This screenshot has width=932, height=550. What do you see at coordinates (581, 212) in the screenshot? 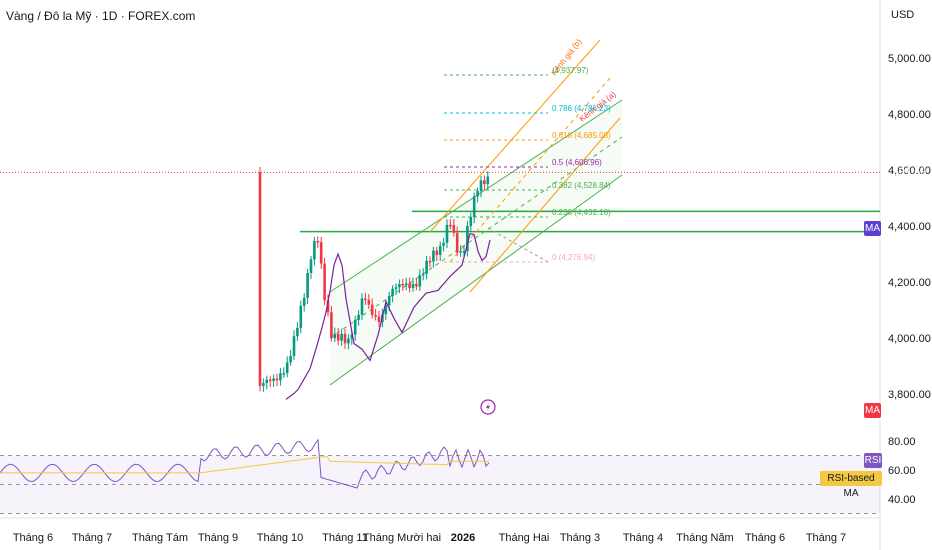
I see `fib-level-label: 0.236 (4,432.18)` at bounding box center [581, 212].